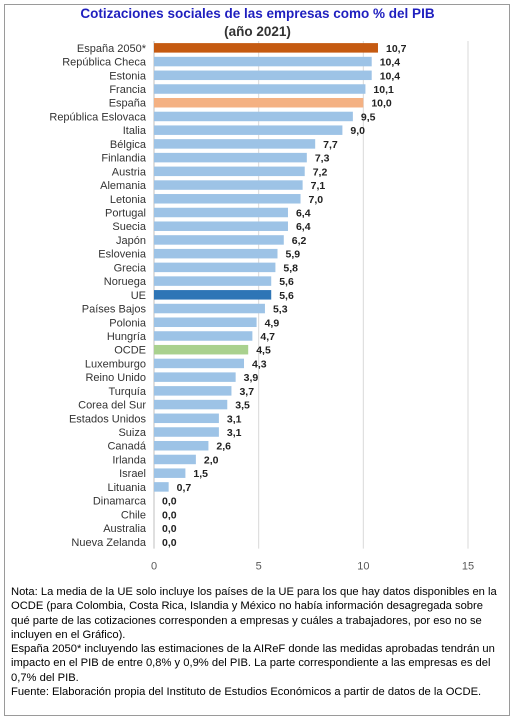 The image size is (515, 721). I want to click on category-label: Suiza, so click(132, 433).